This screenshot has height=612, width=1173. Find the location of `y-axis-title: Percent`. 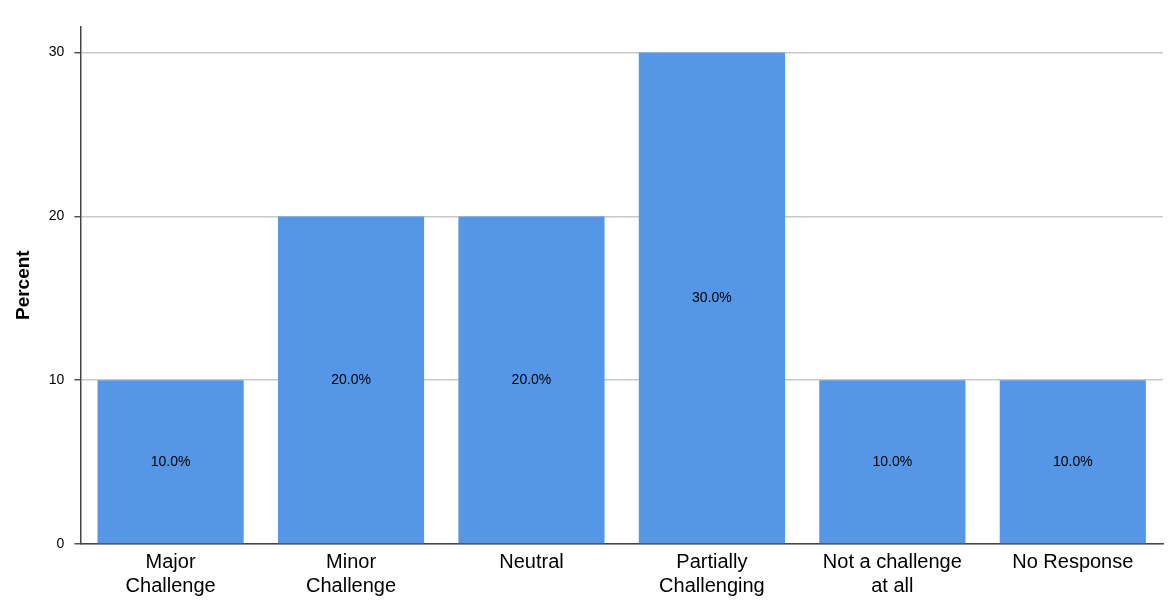

y-axis-title: Percent is located at coordinates (22, 285).